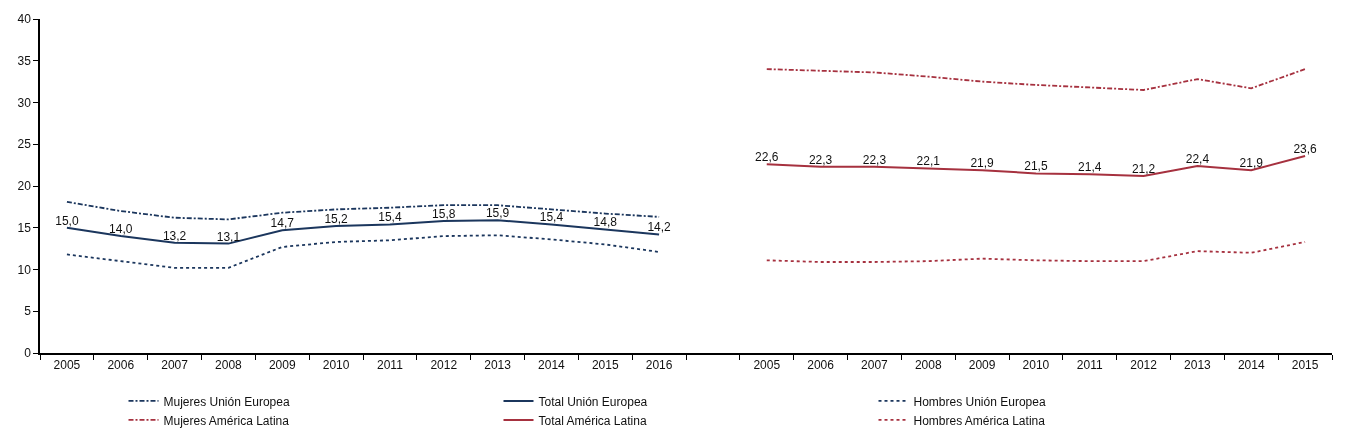  What do you see at coordinates (24, 19) in the screenshot?
I see `y-tick-label: 40` at bounding box center [24, 19].